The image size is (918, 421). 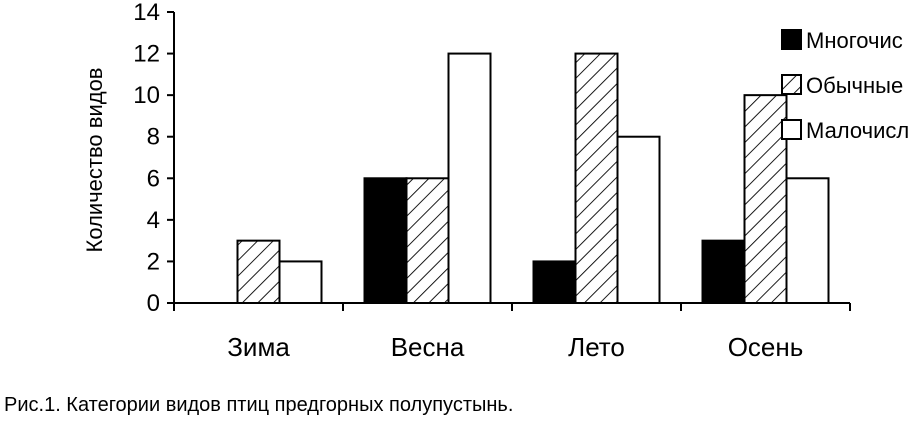 What do you see at coordinates (153, 220) in the screenshot?
I see `y-tick-label: 4` at bounding box center [153, 220].